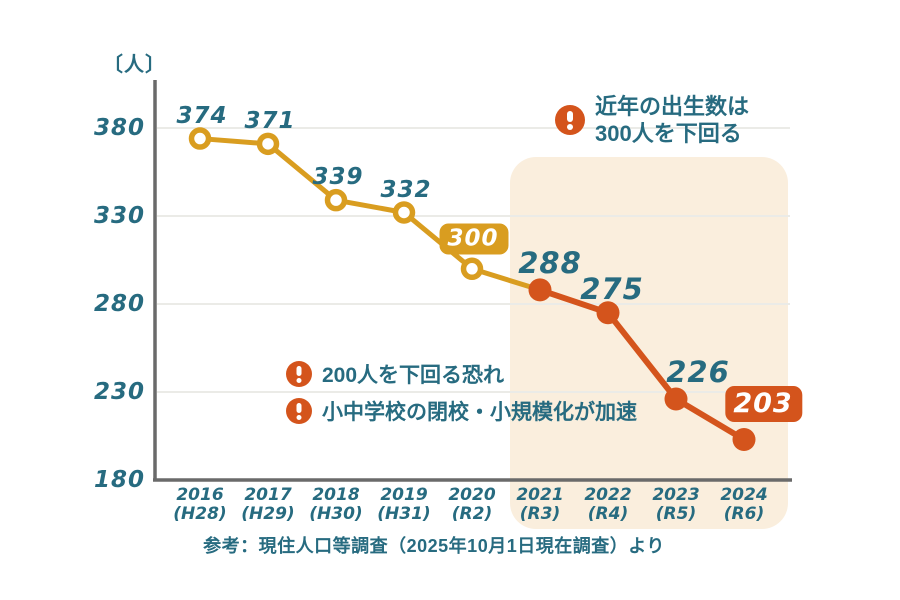 Image resolution: width=900 pixels, height=600 pixels. What do you see at coordinates (744, 495) in the screenshot?
I see `x-tick-year: 2024` at bounding box center [744, 495].